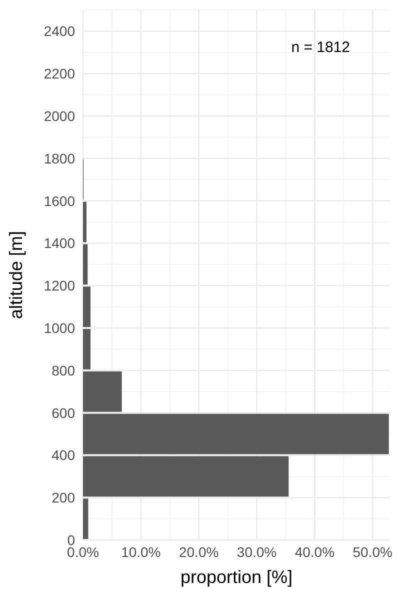 This screenshot has width=400, height=600. What do you see at coordinates (64, 370) in the screenshot?
I see `y-tick-label: 800` at bounding box center [64, 370].